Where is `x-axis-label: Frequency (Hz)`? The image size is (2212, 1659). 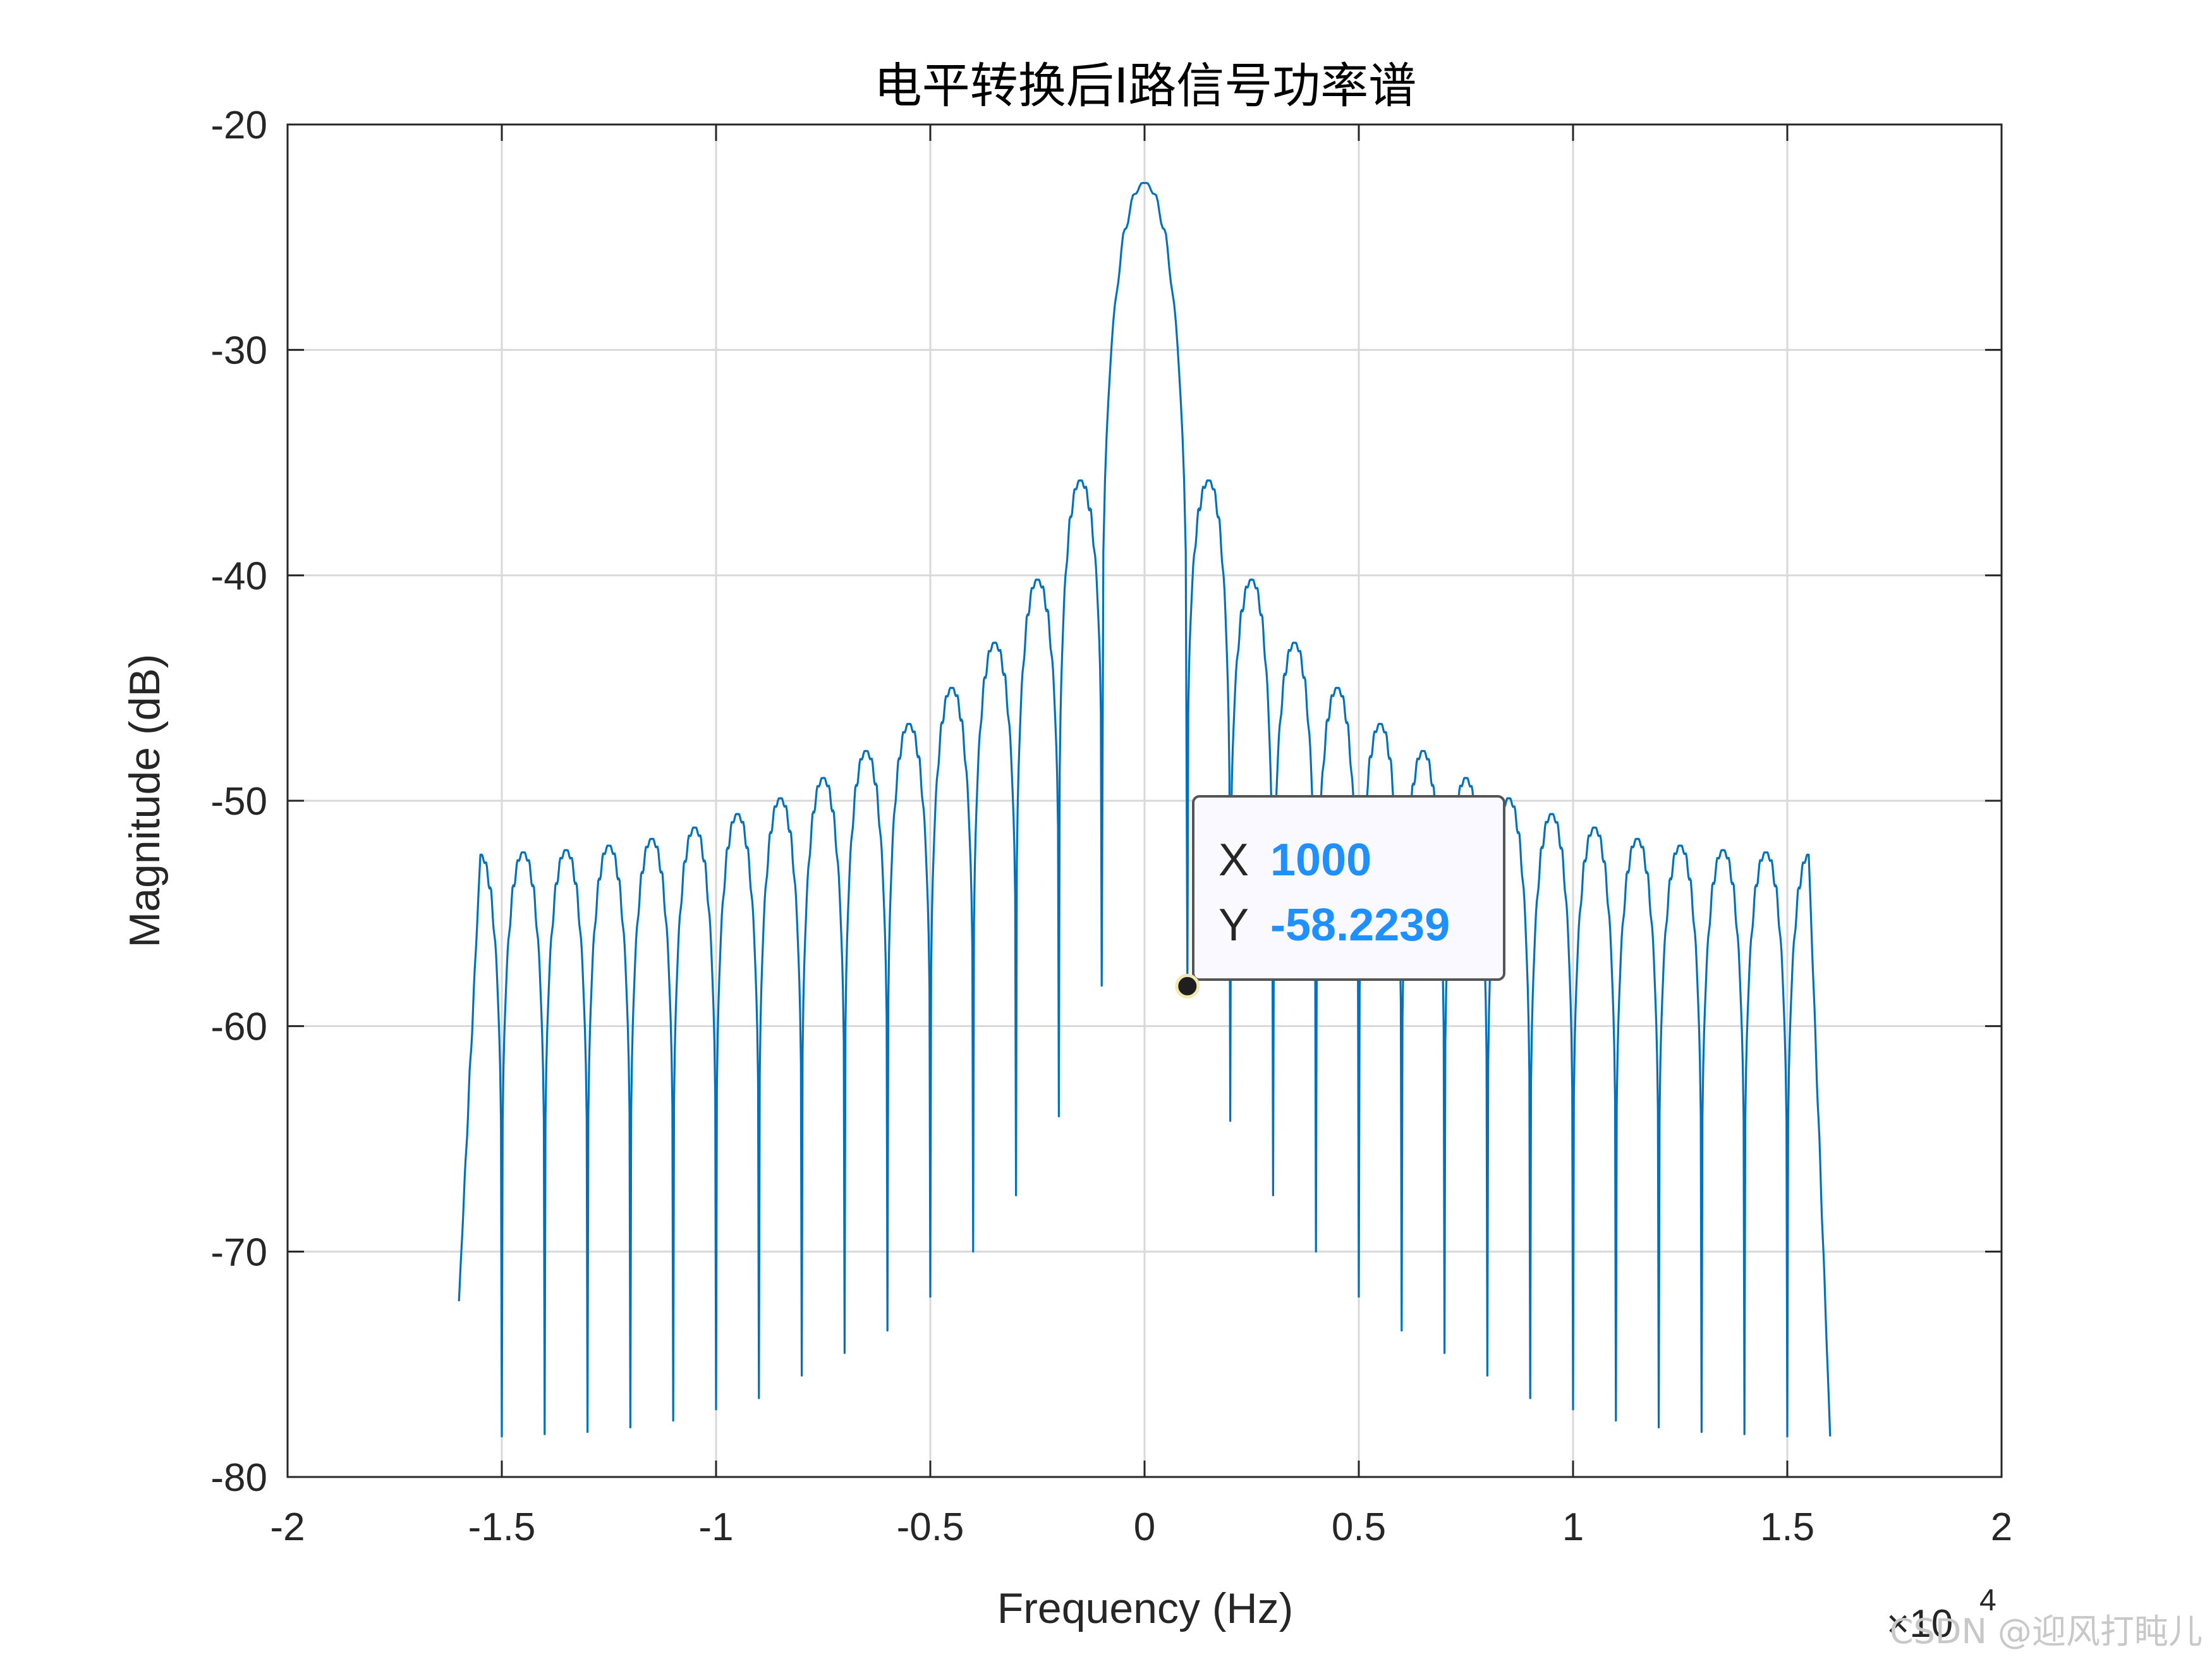
x-axis-label: Frequency (Hz) is located at coordinates (1145, 1608).